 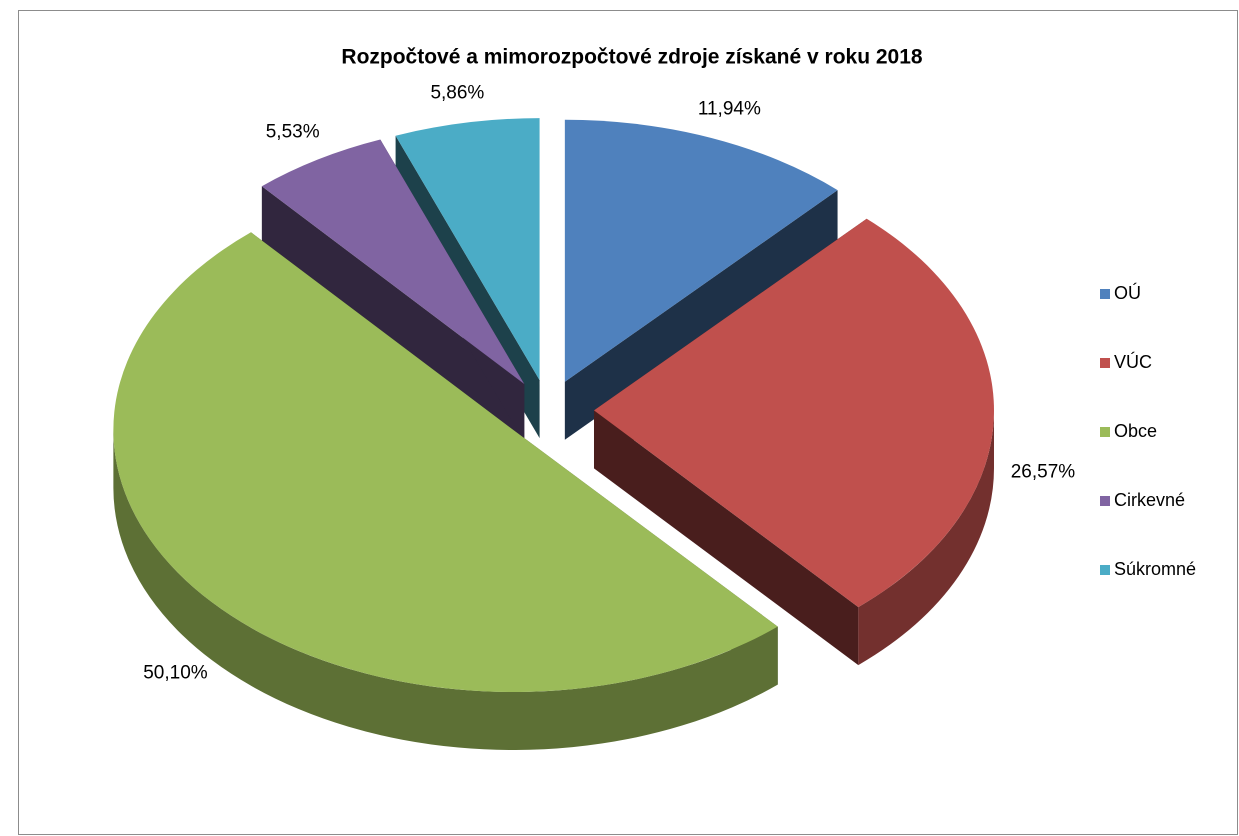 What do you see at coordinates (1133, 361) in the screenshot?
I see `legend-label: VÚC` at bounding box center [1133, 361].